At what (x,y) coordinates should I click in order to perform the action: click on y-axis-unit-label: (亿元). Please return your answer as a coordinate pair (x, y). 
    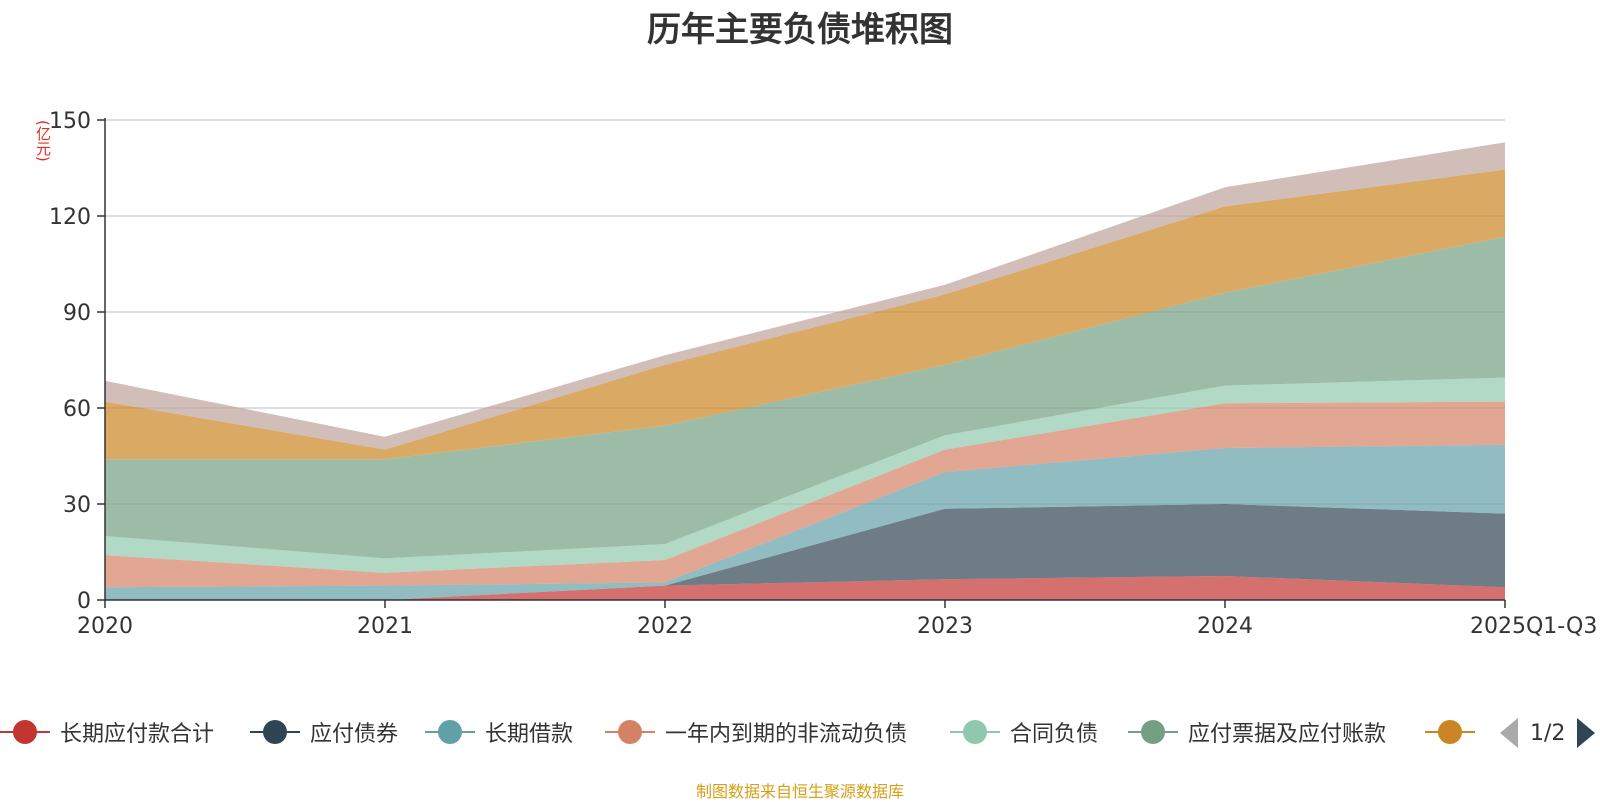
    Looking at the image, I should click on (43, 141).